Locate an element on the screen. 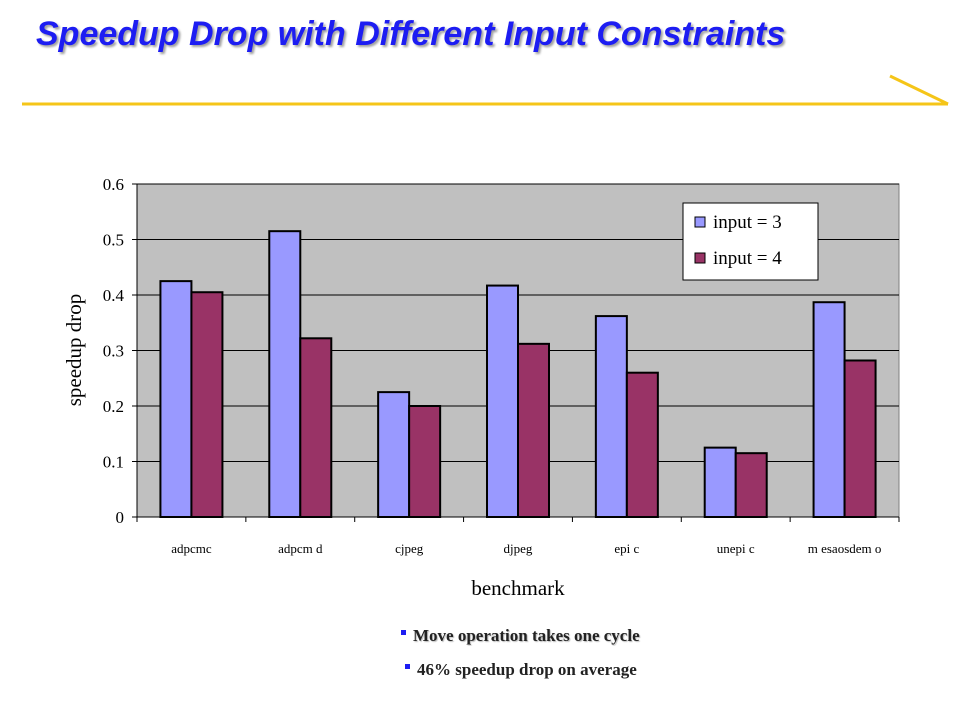 The height and width of the screenshot is (720, 960). bullet-text: 46% speedup drop on average is located at coordinates (527, 669).